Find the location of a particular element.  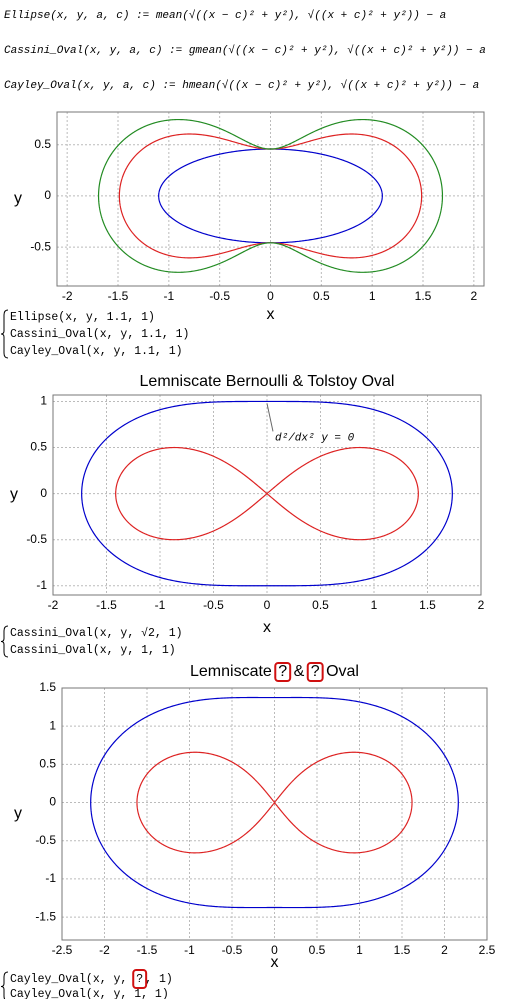

chart-title: Lemniscate is located at coordinates (233, 671).